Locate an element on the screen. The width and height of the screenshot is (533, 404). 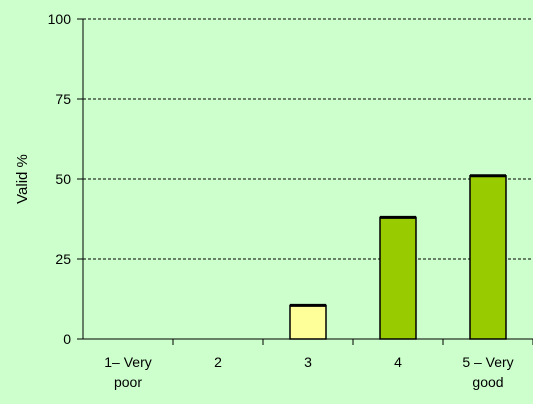
x-tick-label-4: 4 is located at coordinates (398, 362).